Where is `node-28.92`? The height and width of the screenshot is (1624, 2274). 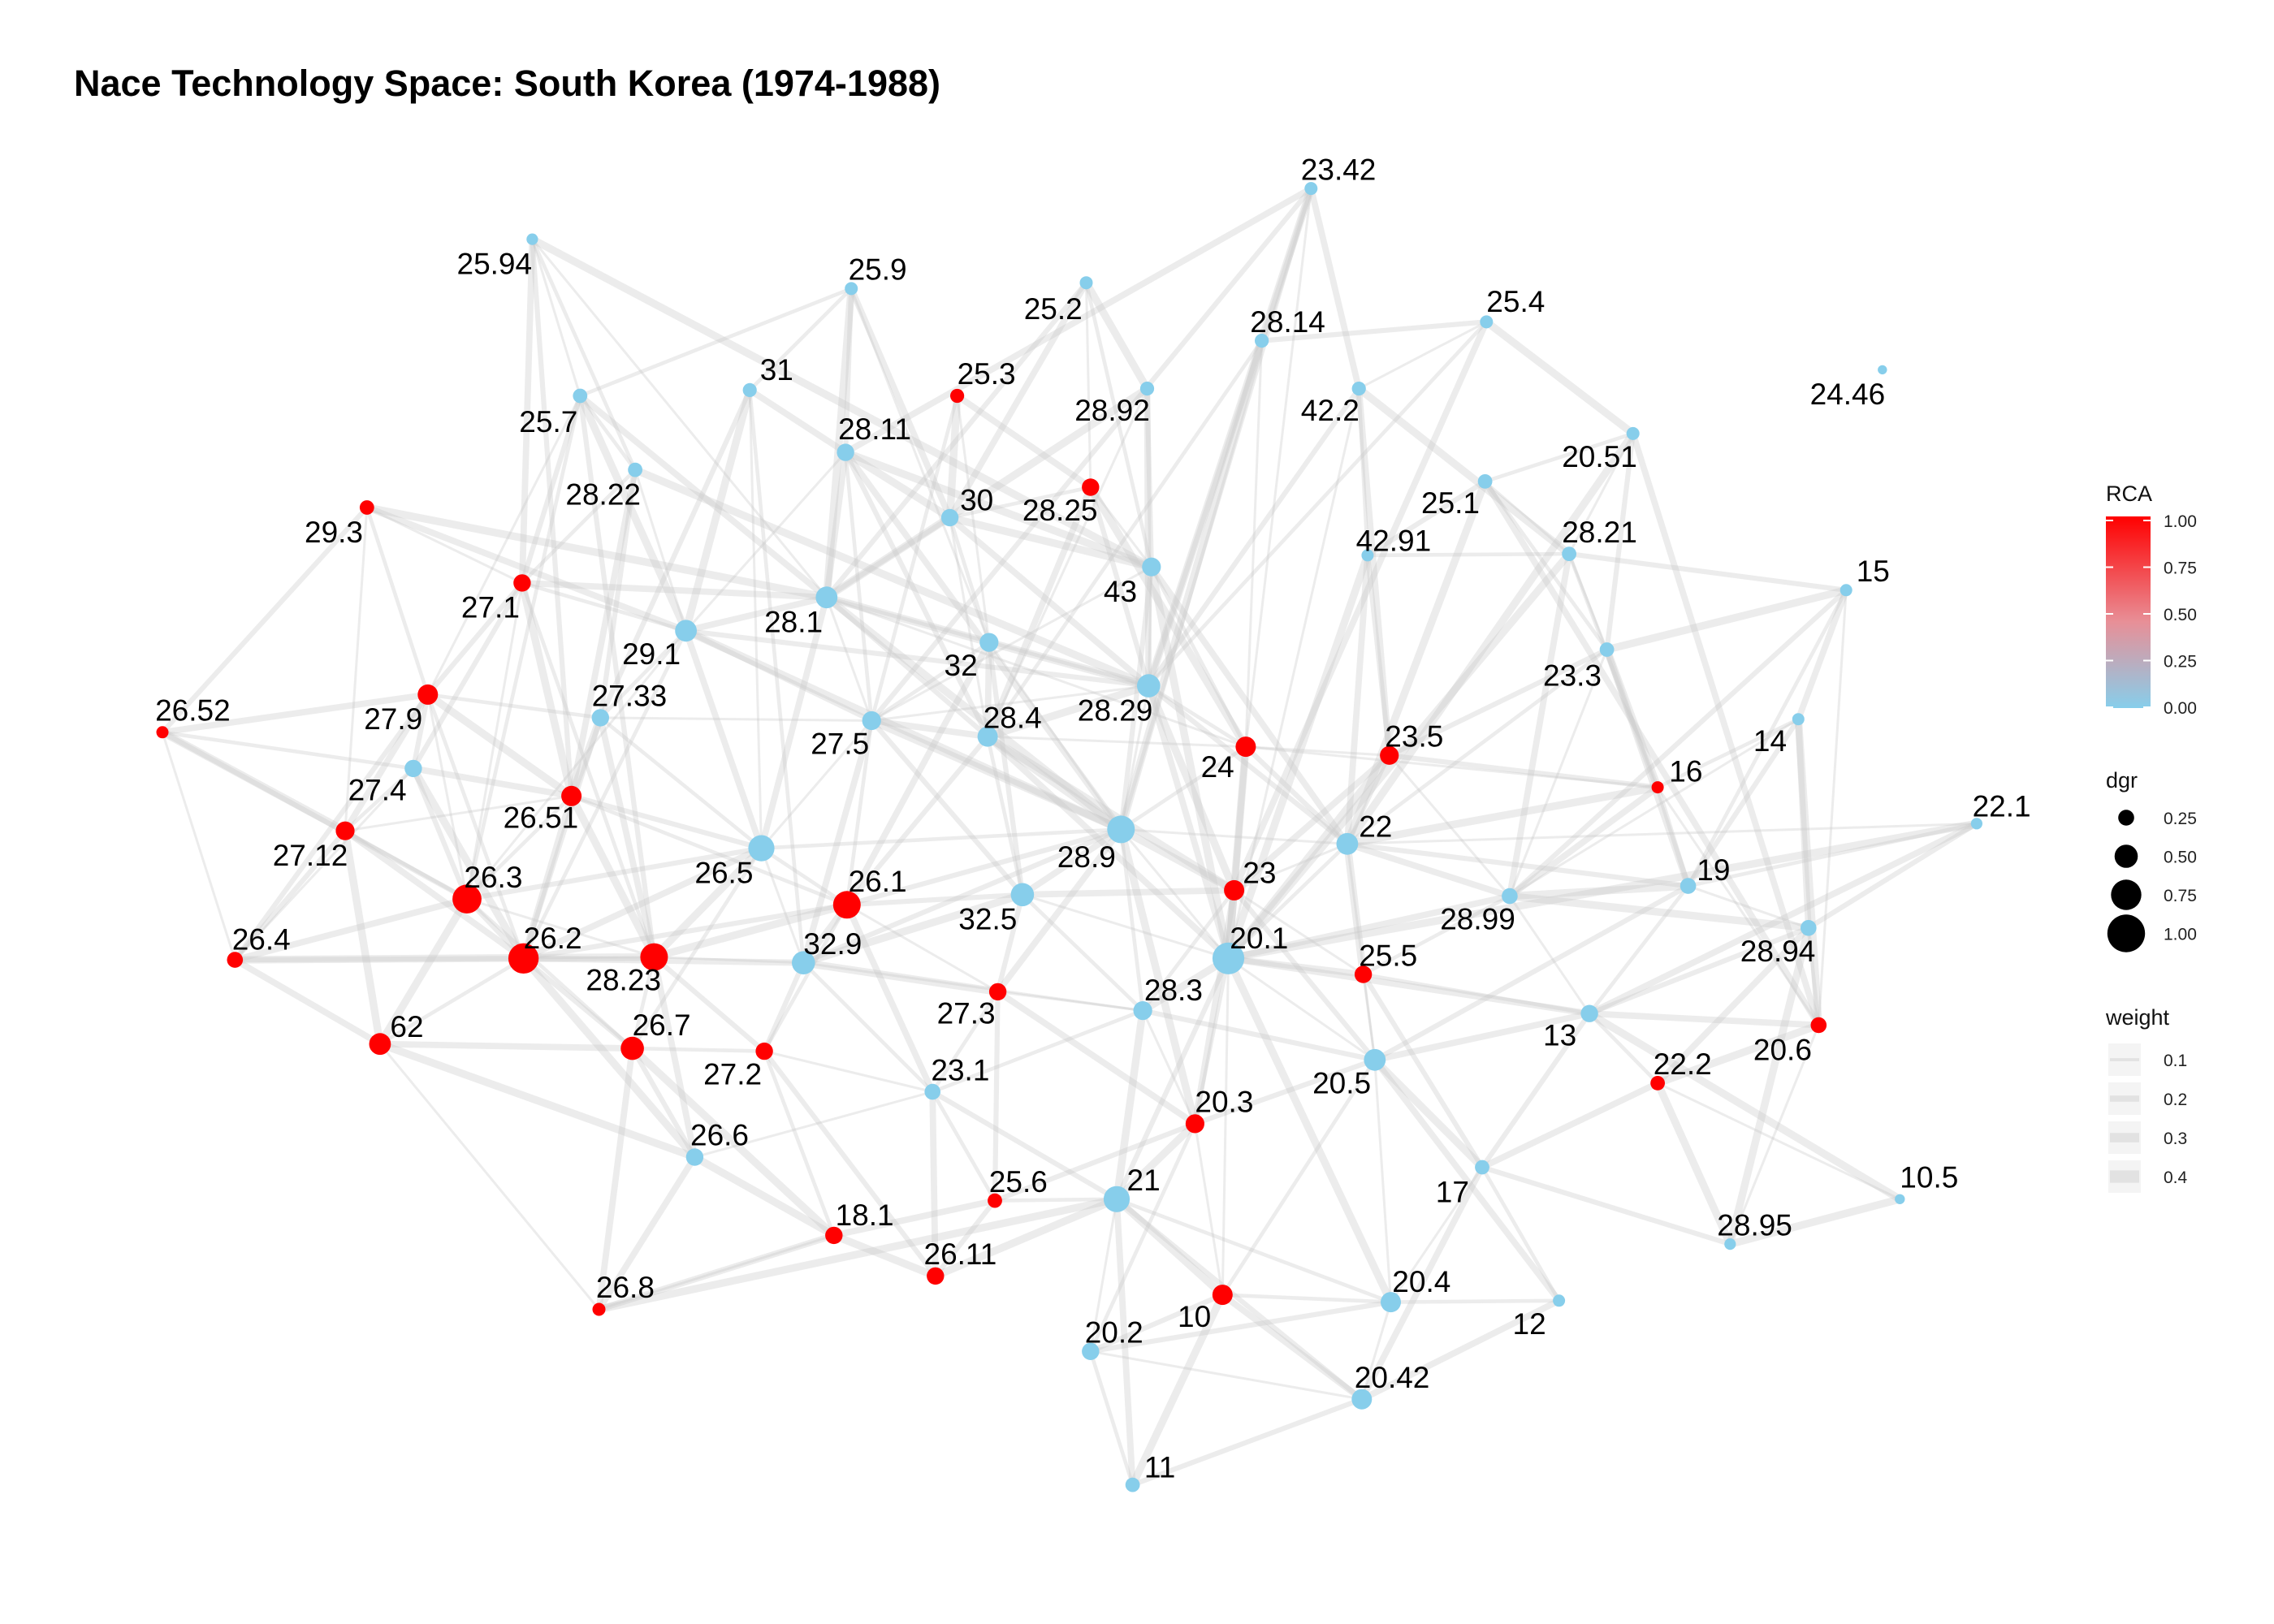 node-28.92 is located at coordinates (1147, 389).